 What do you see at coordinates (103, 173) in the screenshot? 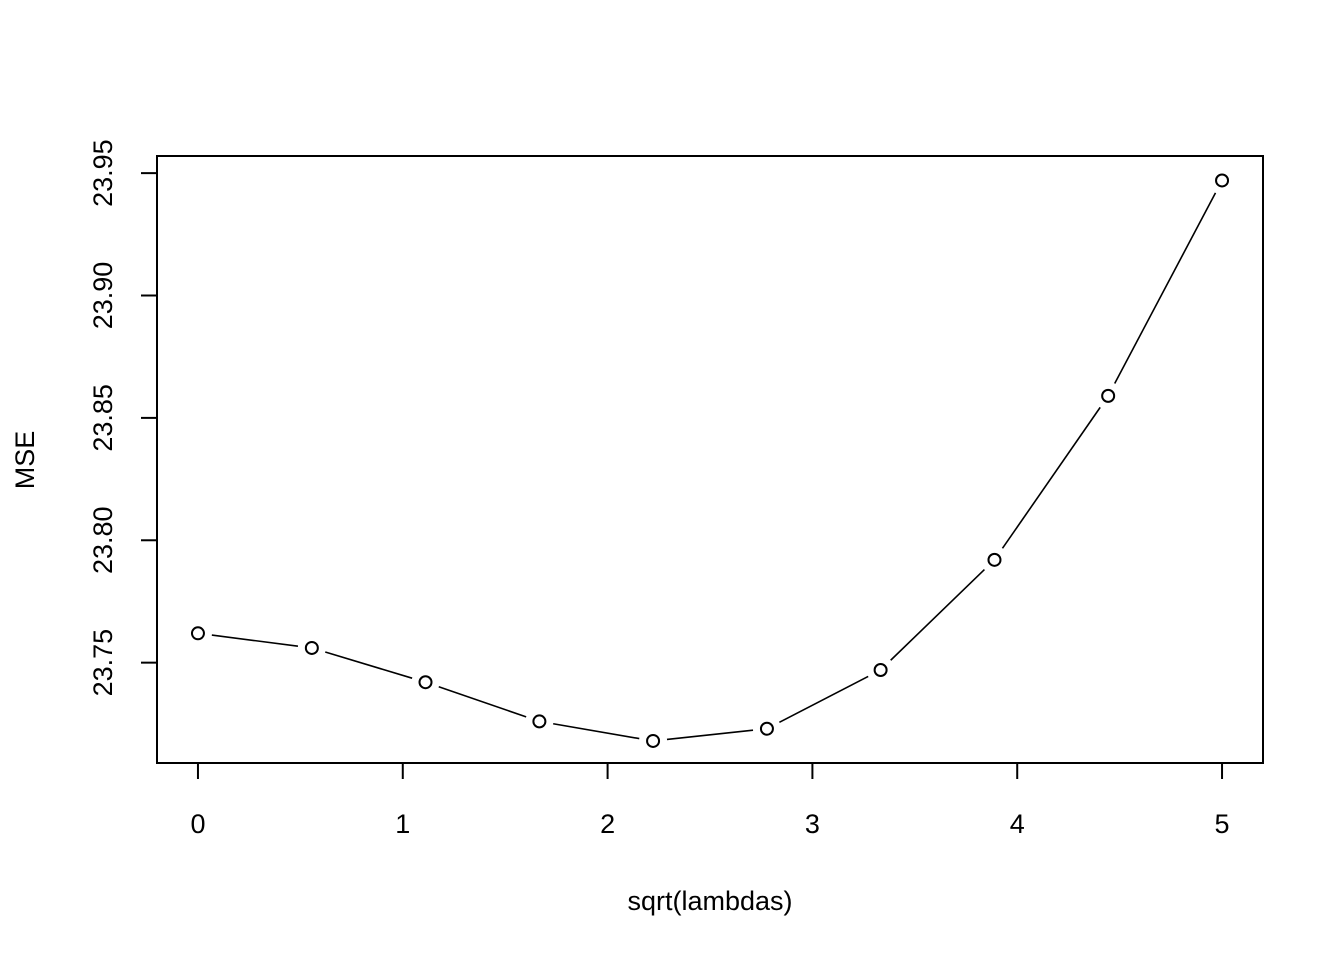
I see `y-tick-label: 23.95` at bounding box center [103, 173].